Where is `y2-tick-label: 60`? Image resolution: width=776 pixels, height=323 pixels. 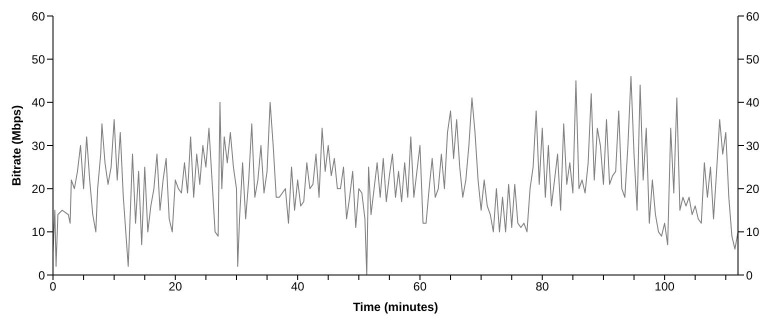 y2-tick-label: 60 is located at coordinates (753, 16).